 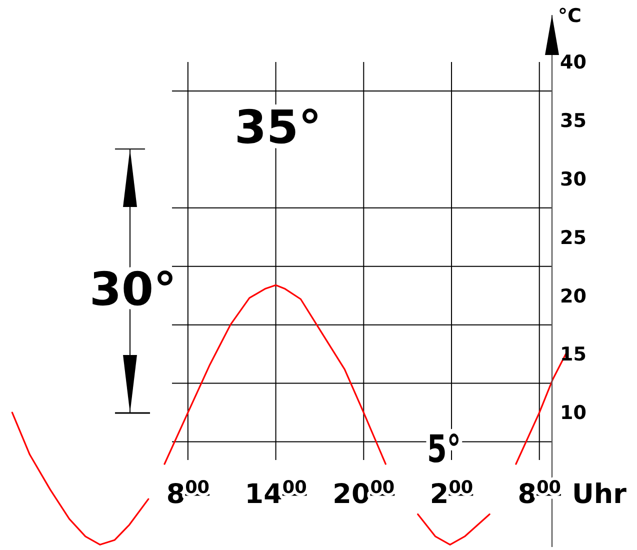 What do you see at coordinates (573, 62) in the screenshot?
I see `y-tick-label: 40` at bounding box center [573, 62].